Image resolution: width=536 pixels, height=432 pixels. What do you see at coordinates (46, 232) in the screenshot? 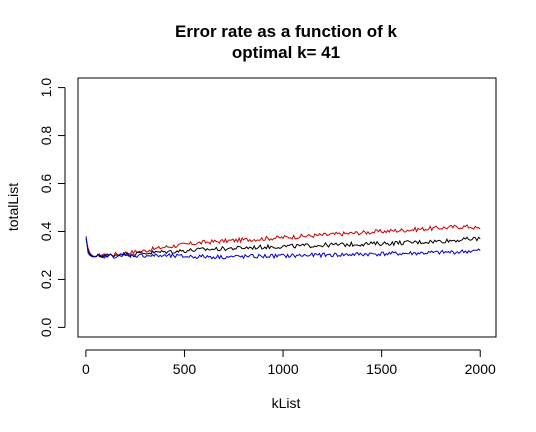
I see `y-tick-label: 0.4` at bounding box center [46, 232].